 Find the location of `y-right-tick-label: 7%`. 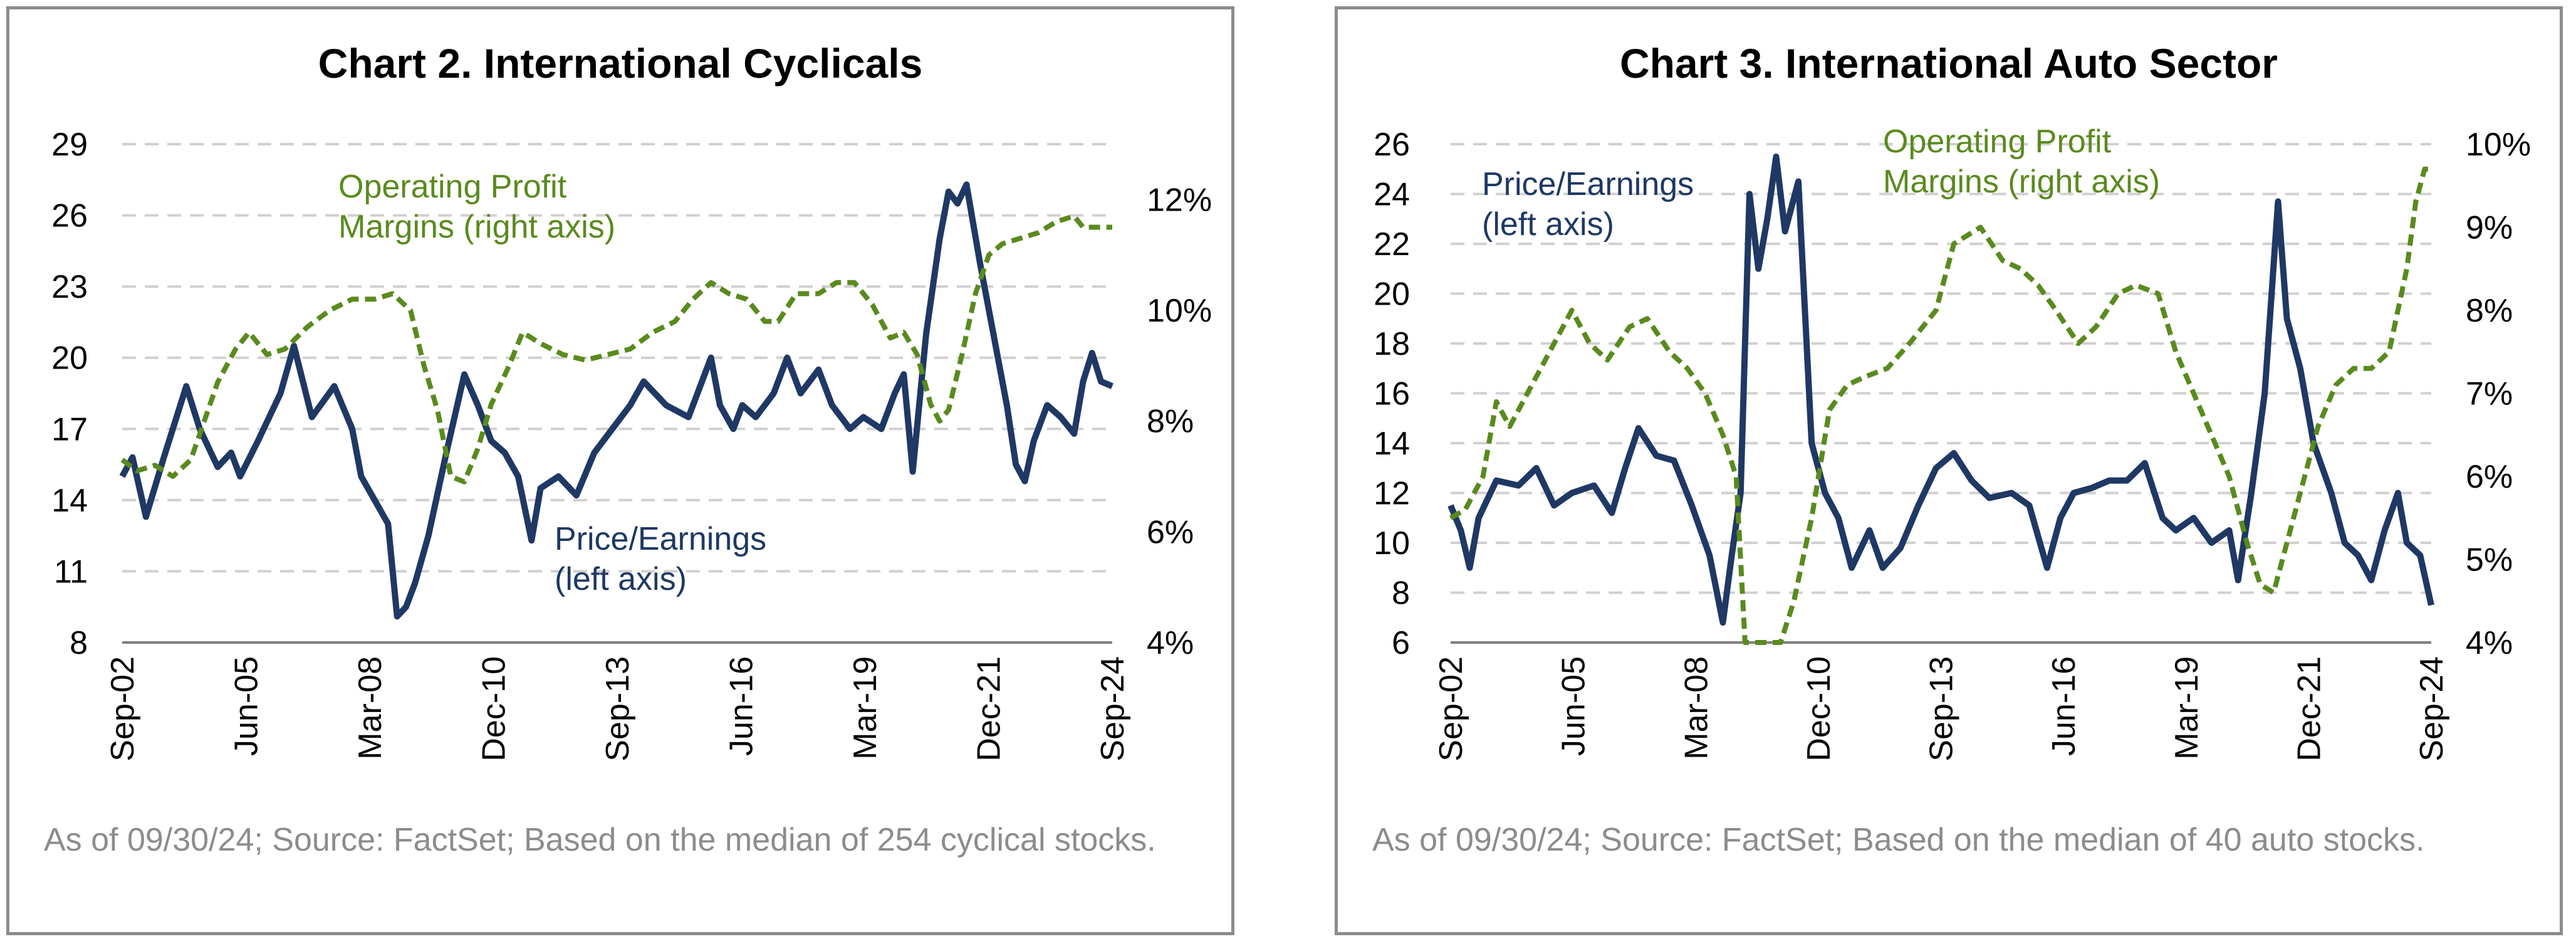

y-right-tick-label: 7% is located at coordinates (2489, 394).